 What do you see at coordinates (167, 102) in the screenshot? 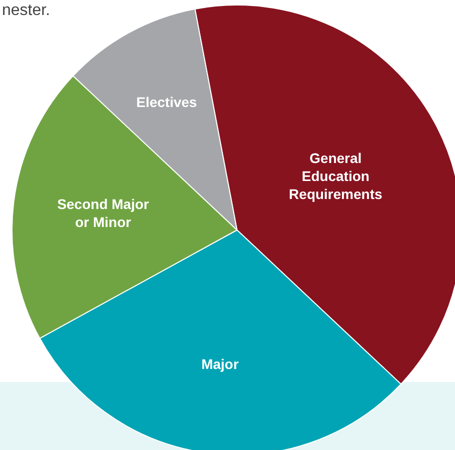
I see `slice-label: Electives` at bounding box center [167, 102].